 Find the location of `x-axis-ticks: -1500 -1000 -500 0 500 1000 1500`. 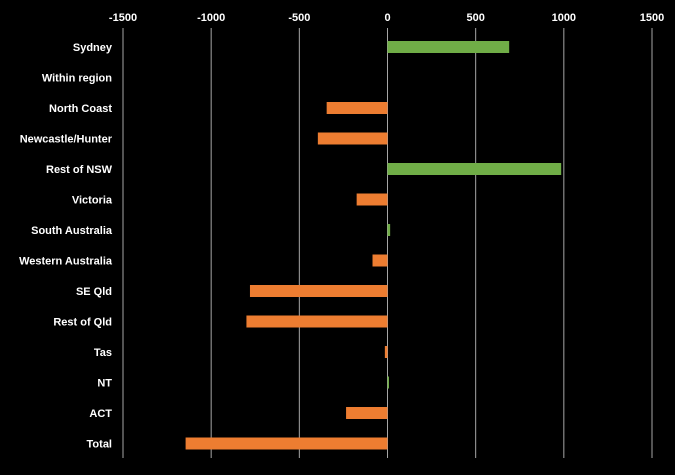

x-axis-ticks: -1500 -1000 -500 0 500 1000 1500 is located at coordinates (386, 18).